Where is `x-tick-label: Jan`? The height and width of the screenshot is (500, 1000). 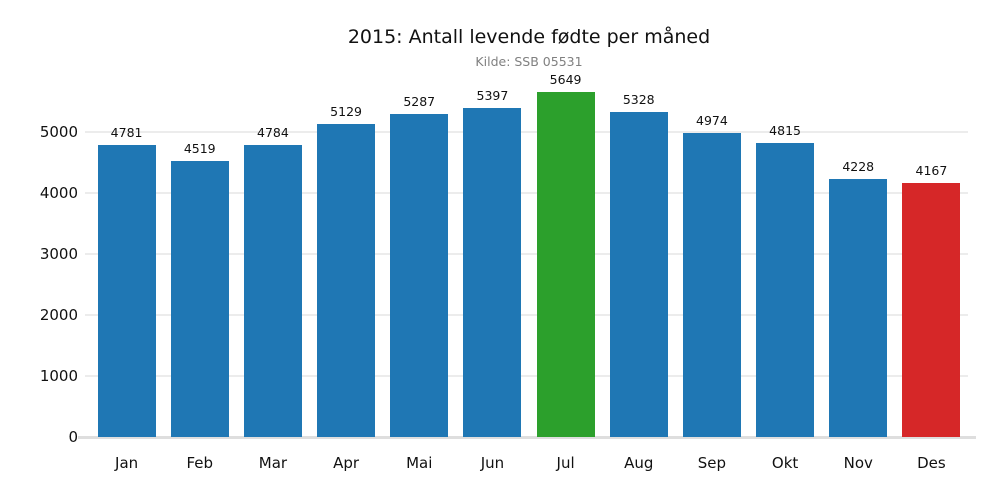
x-tick-label: Jan is located at coordinates (127, 463).